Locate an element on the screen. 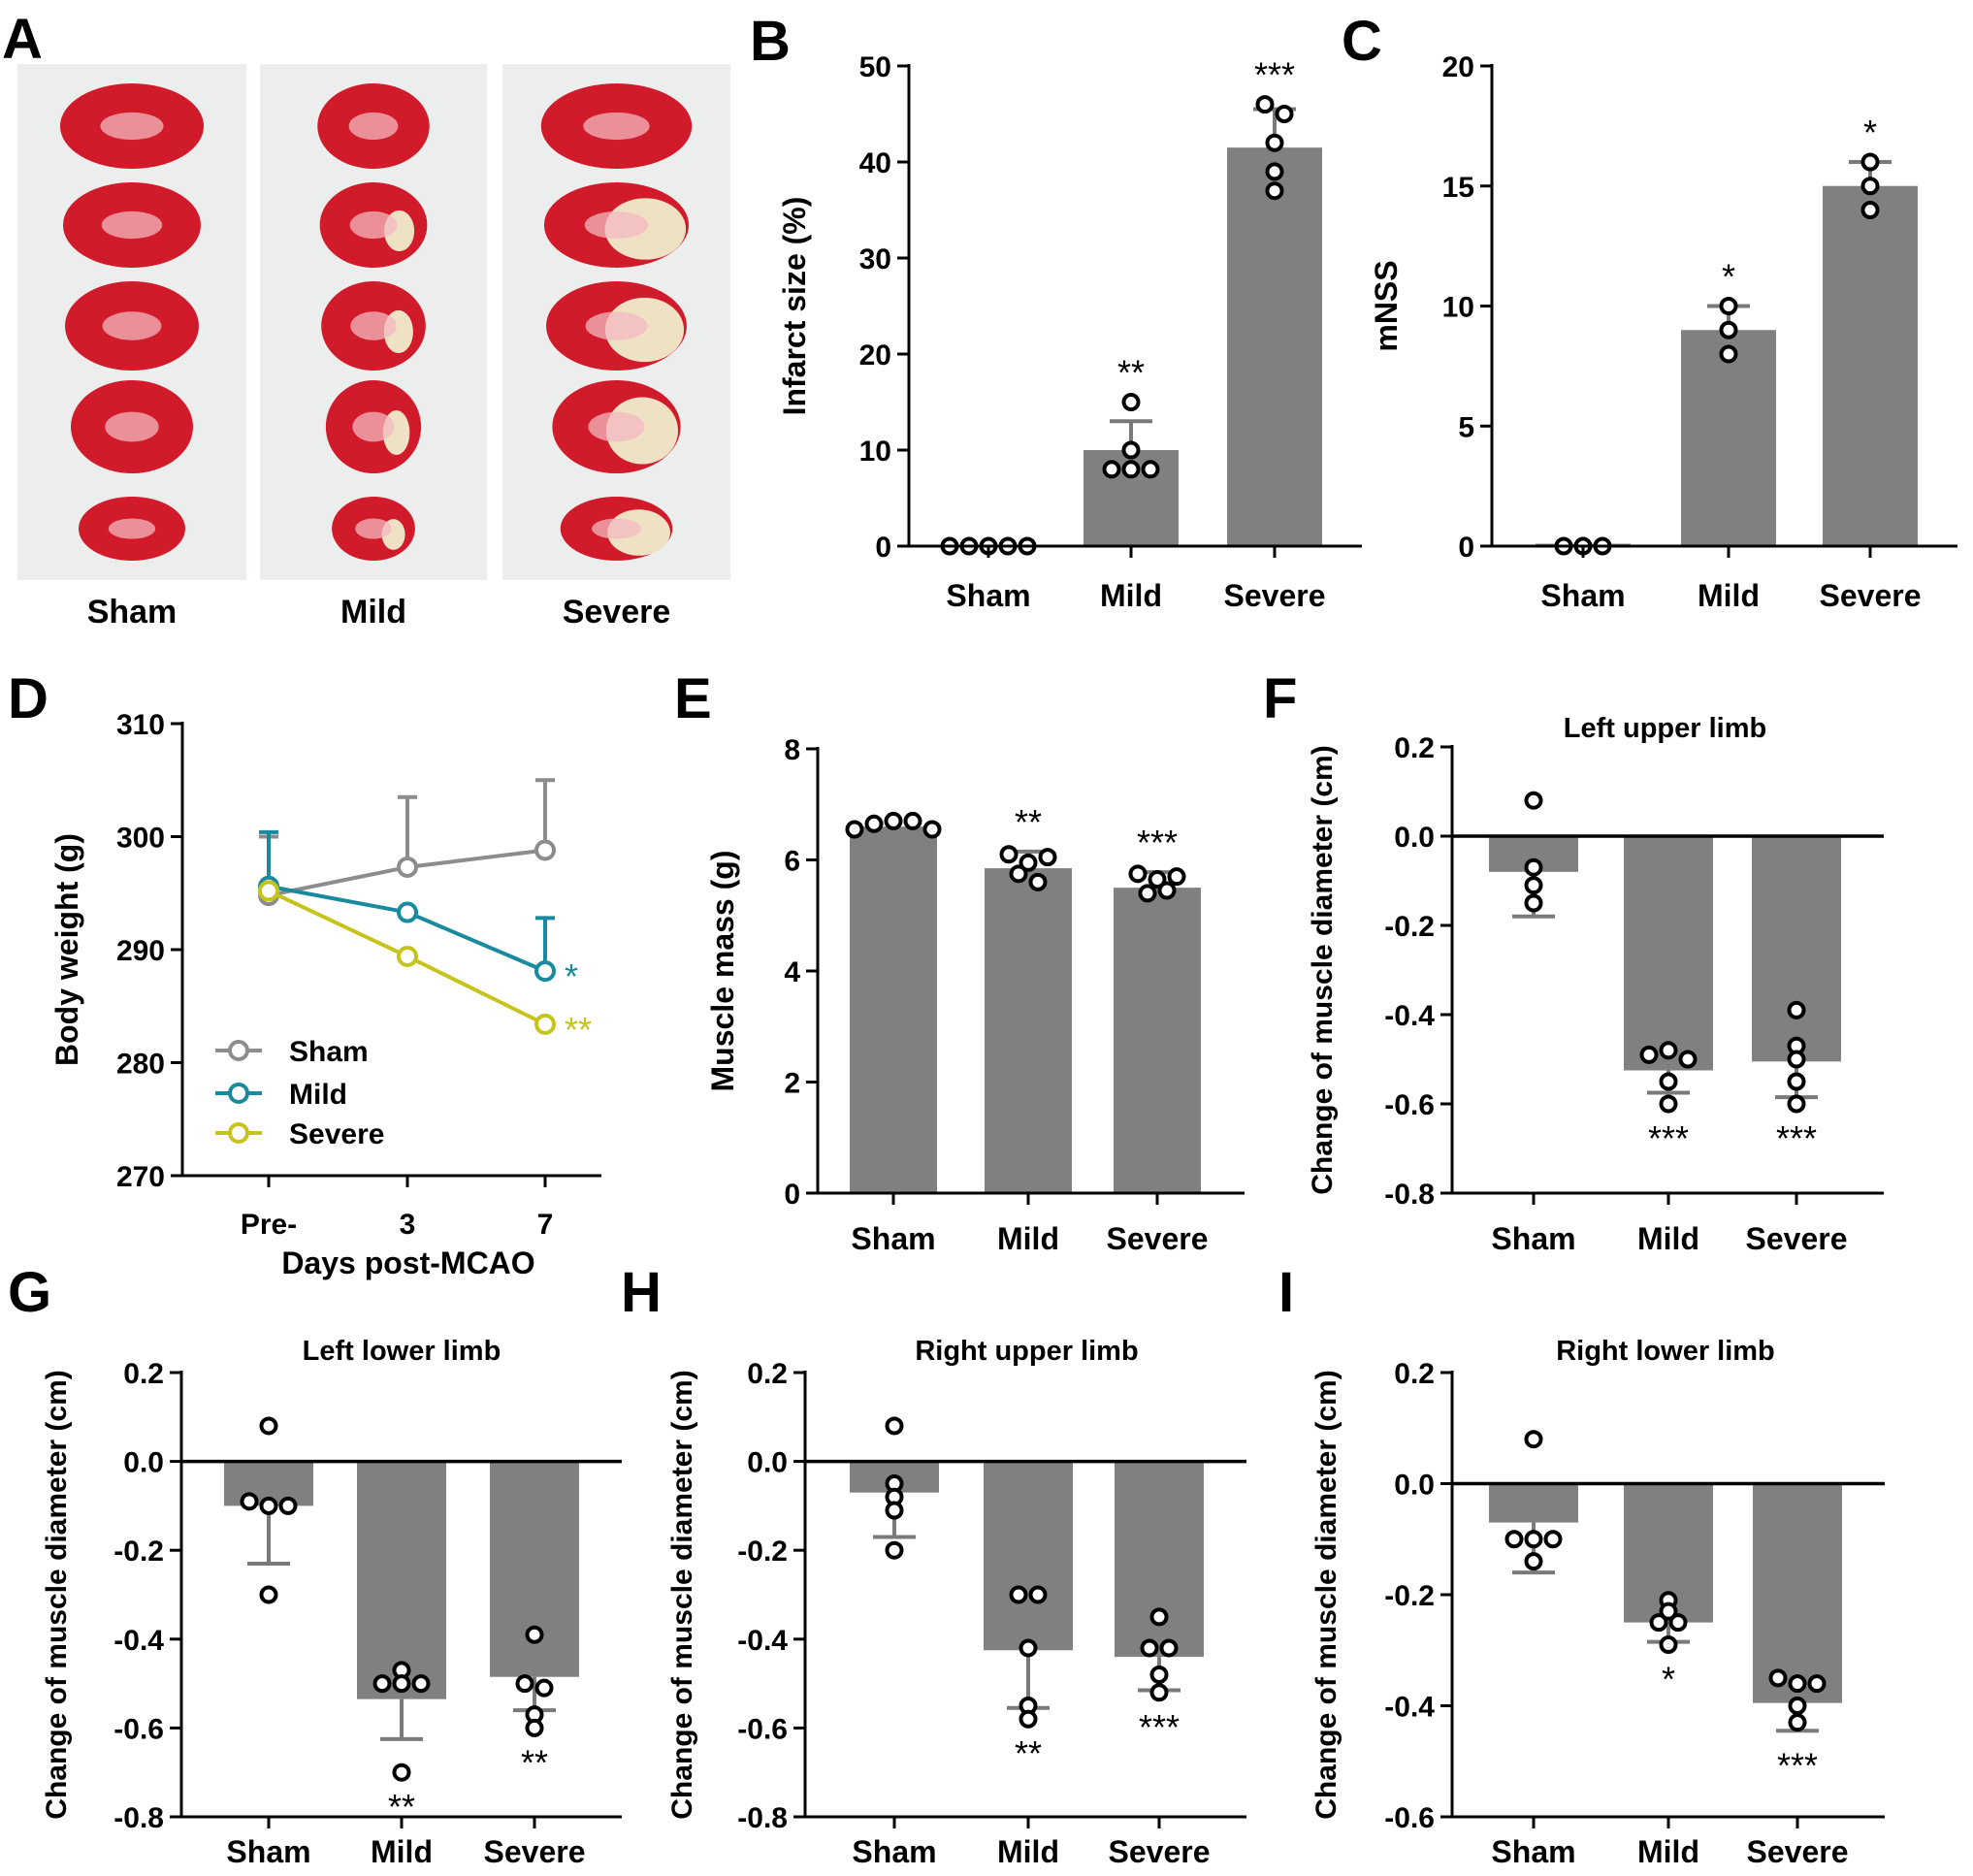  y-tick-label: -0.4 is located at coordinates (1410, 1708).